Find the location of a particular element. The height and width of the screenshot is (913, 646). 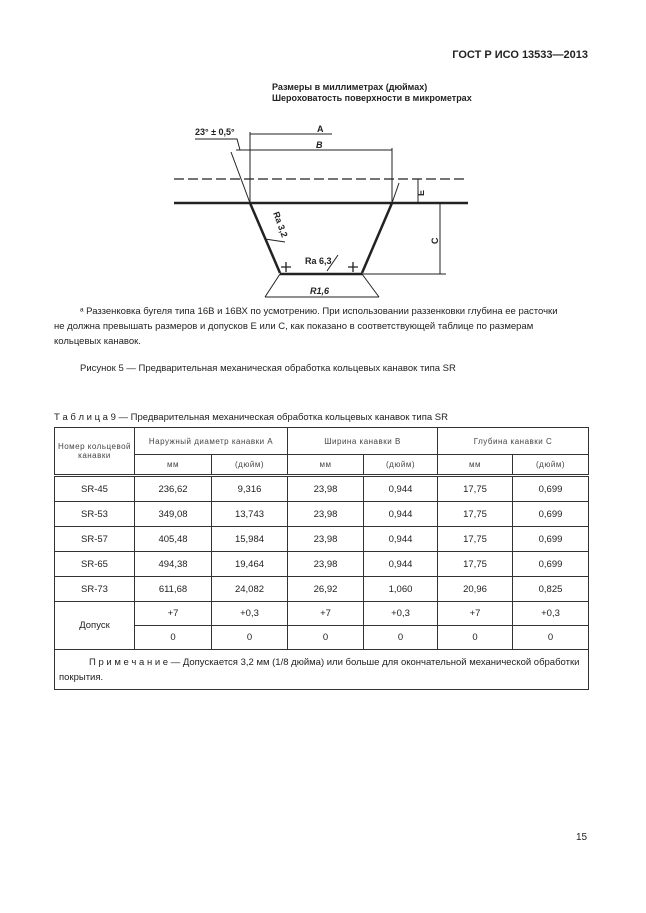

table-cell: 349,08 is located at coordinates (173, 514).